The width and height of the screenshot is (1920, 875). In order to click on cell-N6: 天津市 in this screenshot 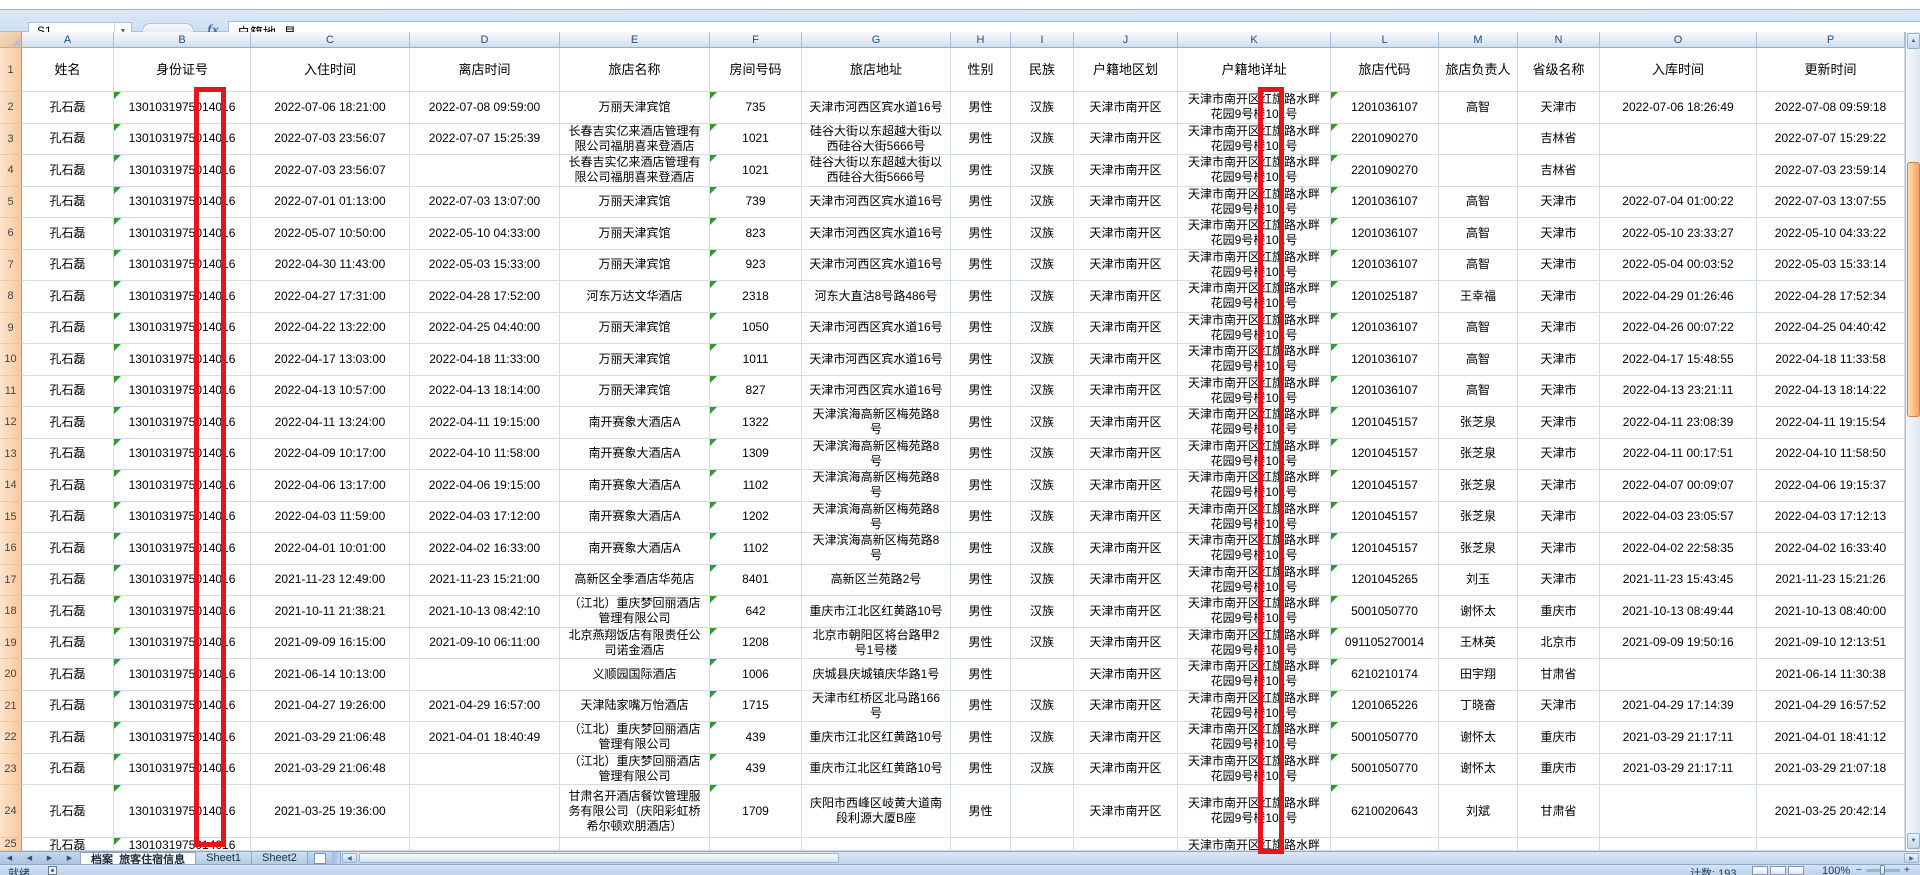, I will do `click(1559, 234)`.